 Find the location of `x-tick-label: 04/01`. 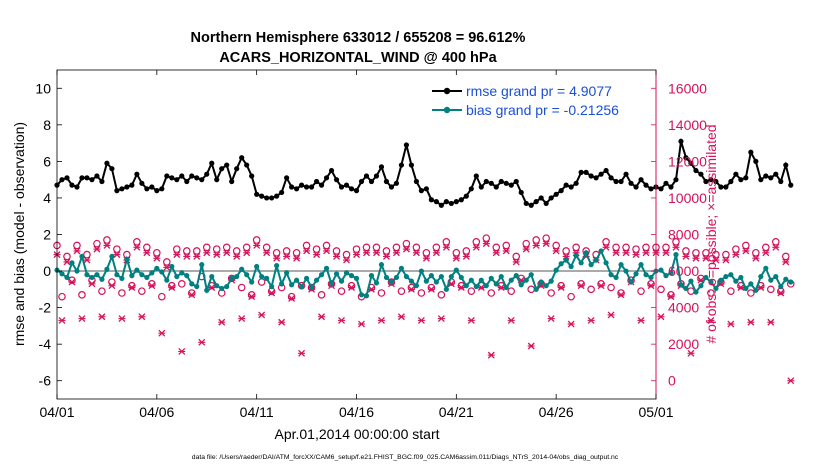

x-tick-label: 04/01 is located at coordinates (56, 412).